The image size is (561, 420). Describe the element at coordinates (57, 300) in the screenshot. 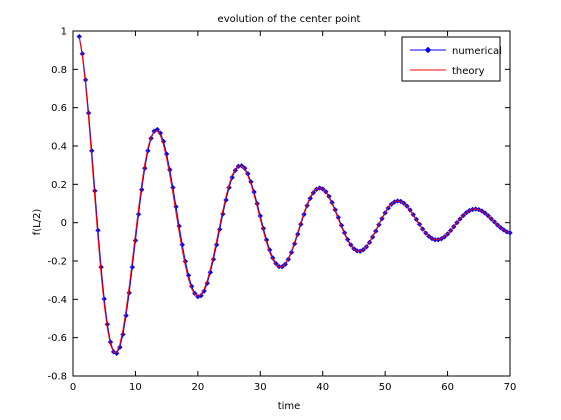

I see `y-tick-label: -0.4` at that location.